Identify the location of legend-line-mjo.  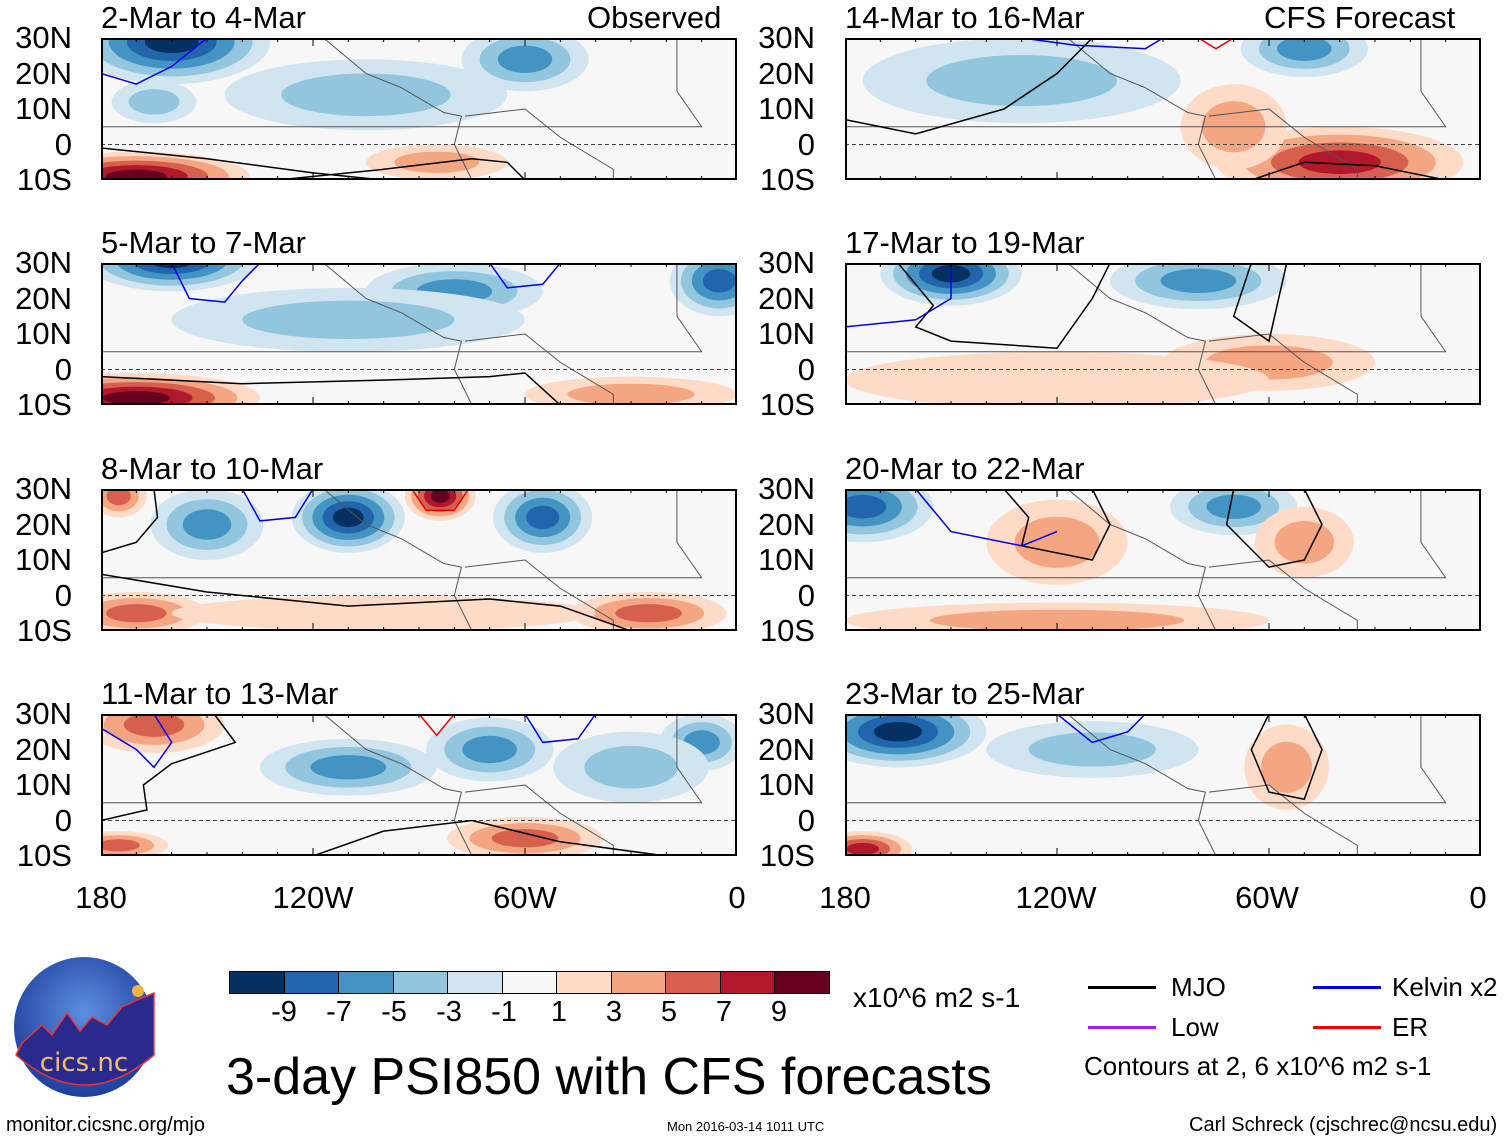
(1122, 987).